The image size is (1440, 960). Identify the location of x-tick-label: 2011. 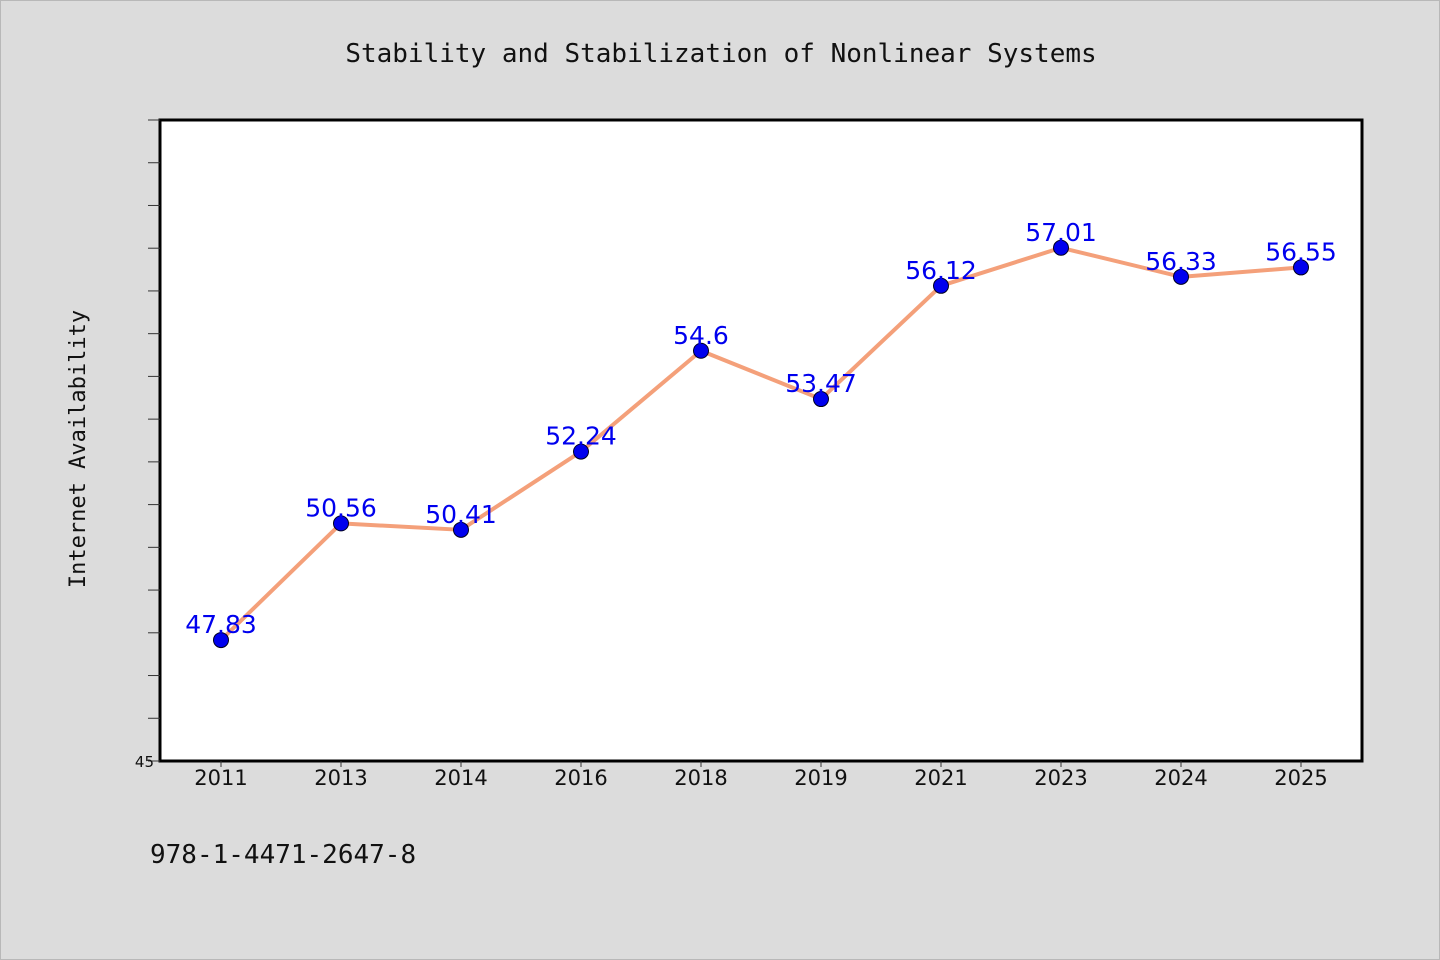
(220, 778).